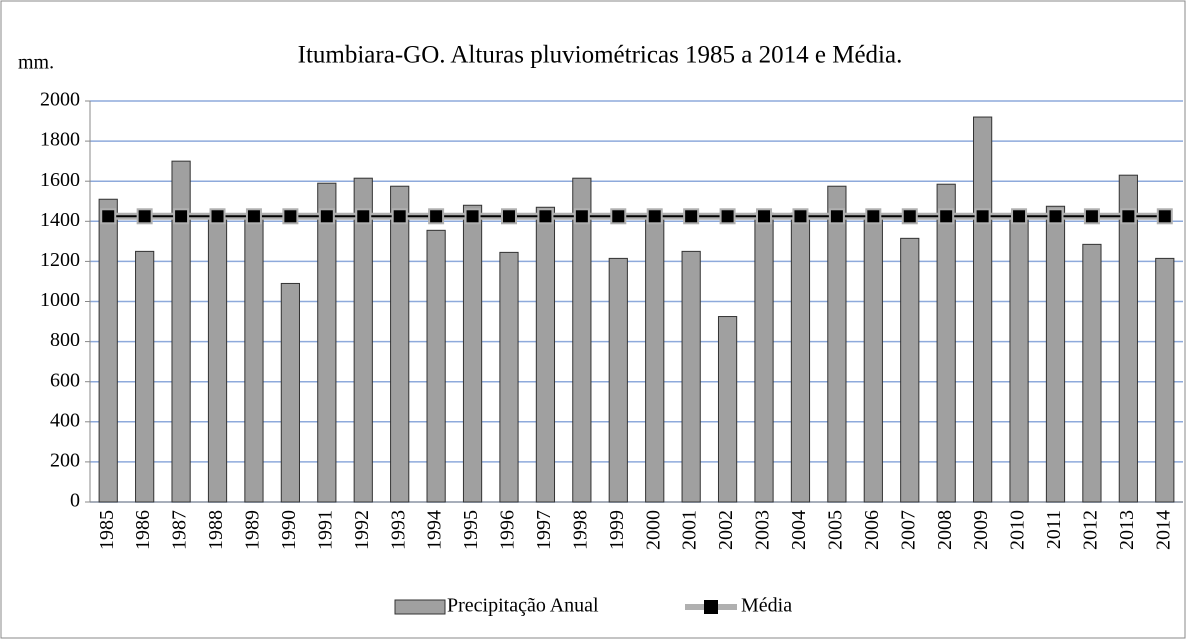  What do you see at coordinates (523, 606) in the screenshot?
I see `legend-label: Precipitação Anual` at bounding box center [523, 606].